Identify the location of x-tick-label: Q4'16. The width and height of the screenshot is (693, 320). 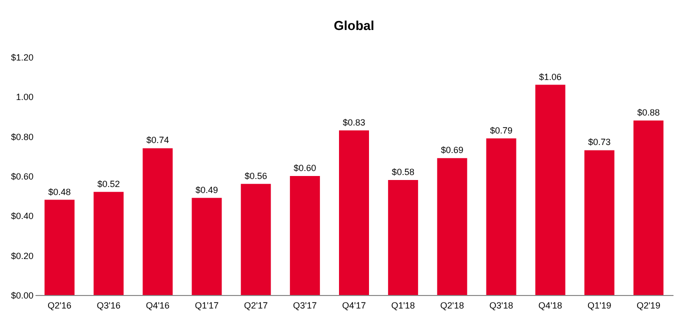
(158, 305).